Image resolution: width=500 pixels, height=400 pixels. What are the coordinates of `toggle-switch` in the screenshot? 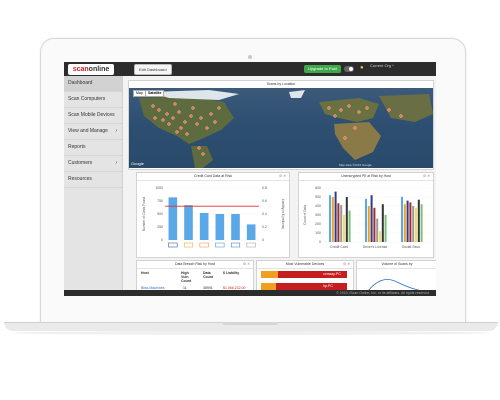 It's located at (349, 69).